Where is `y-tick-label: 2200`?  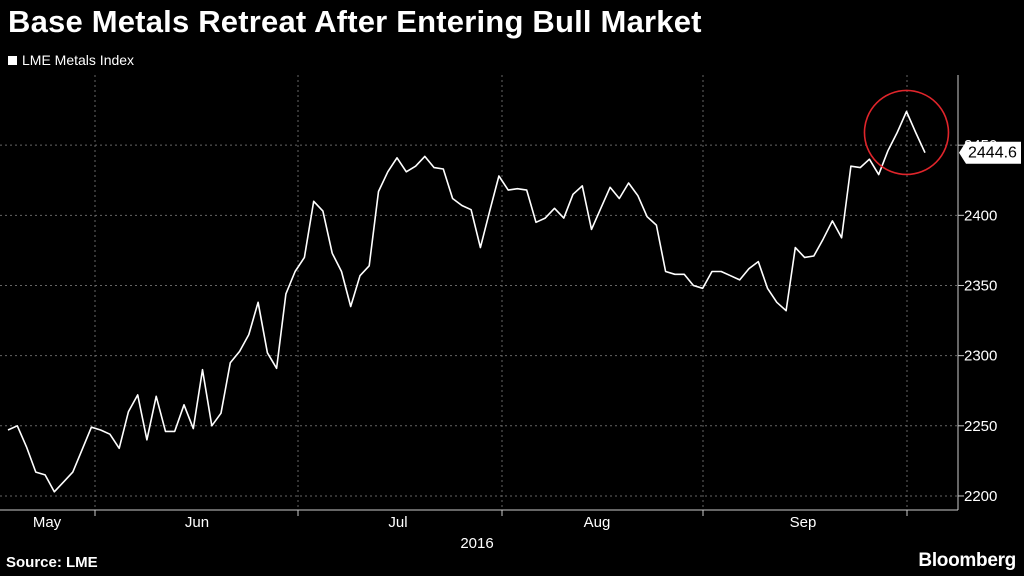
y-tick-label: 2200 is located at coordinates (980, 496).